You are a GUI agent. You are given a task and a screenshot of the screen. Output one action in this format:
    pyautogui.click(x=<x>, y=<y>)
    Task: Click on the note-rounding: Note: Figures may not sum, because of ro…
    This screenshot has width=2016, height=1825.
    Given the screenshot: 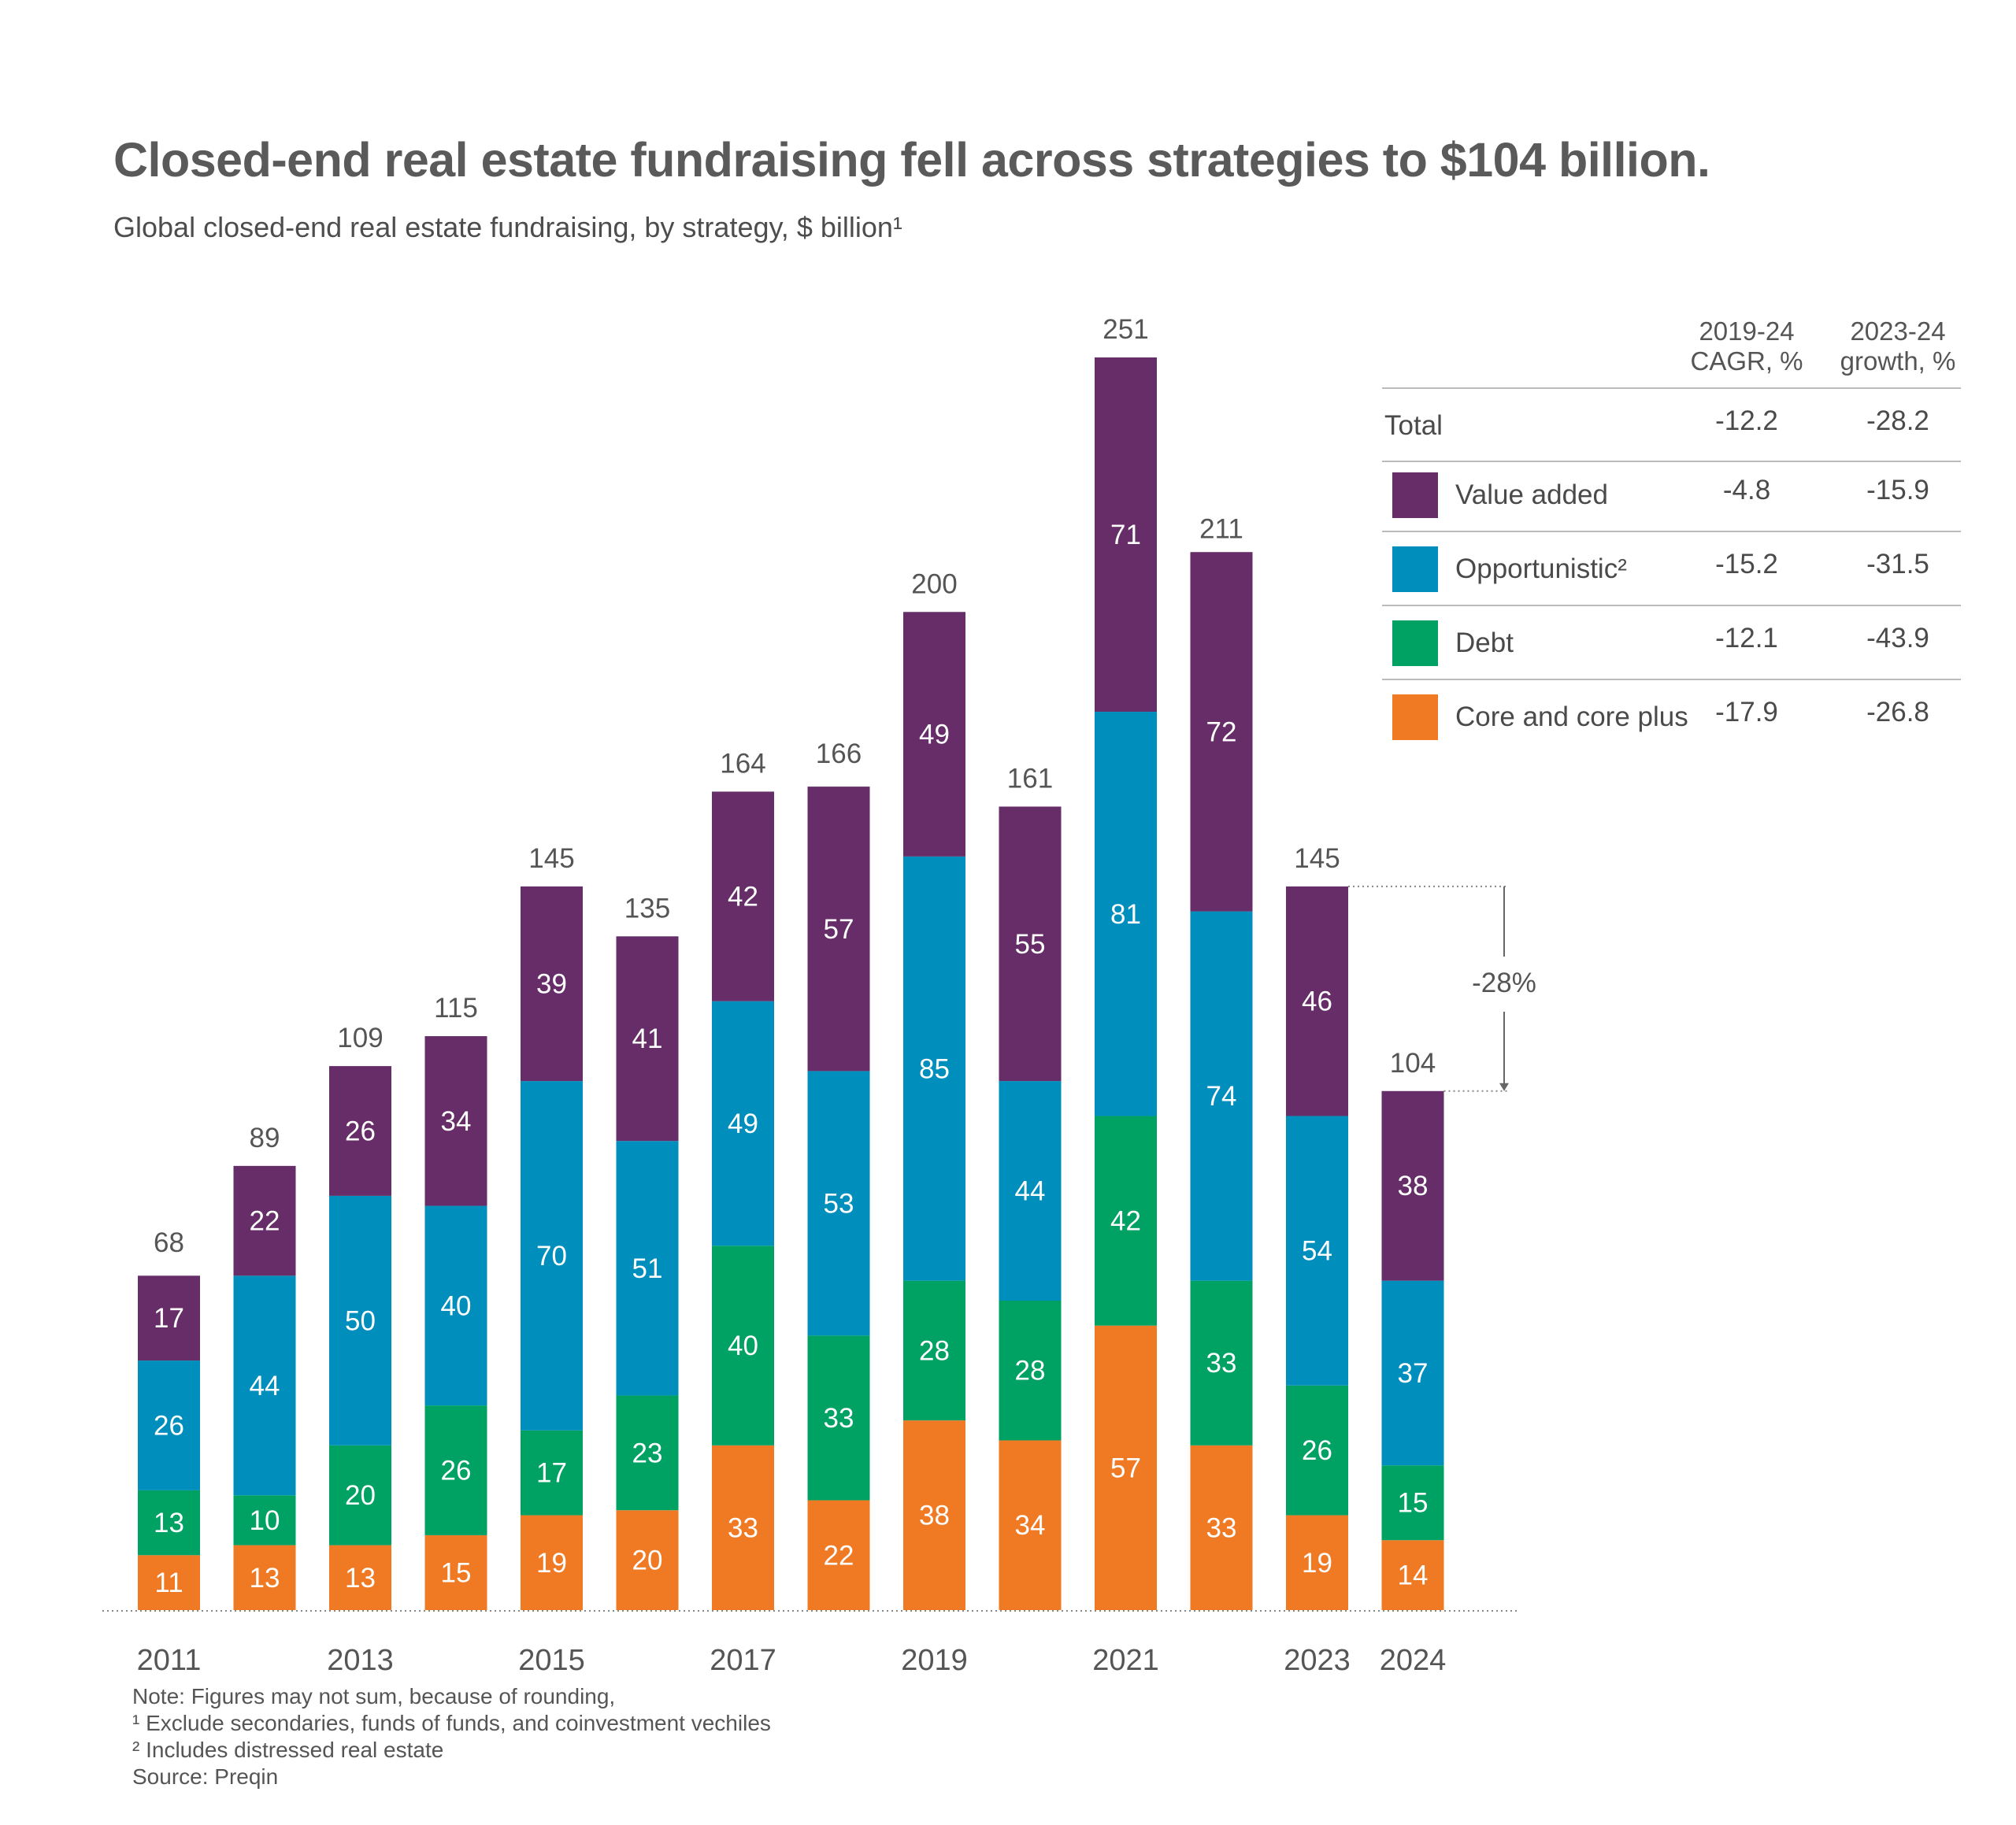 What is the action you would take?
    pyautogui.click(x=374, y=1696)
    